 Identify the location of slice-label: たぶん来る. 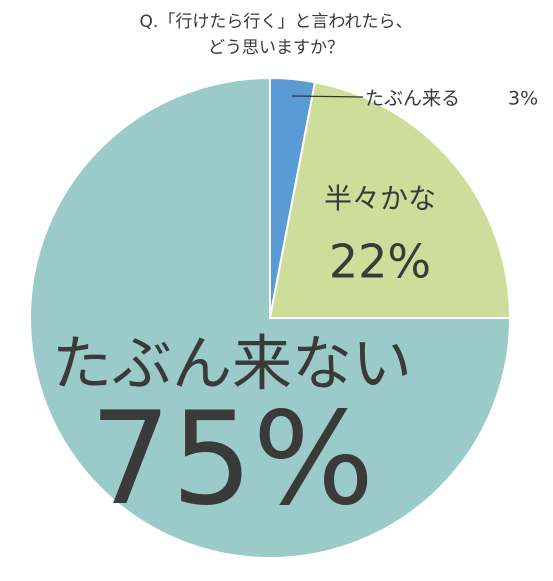
(412, 99).